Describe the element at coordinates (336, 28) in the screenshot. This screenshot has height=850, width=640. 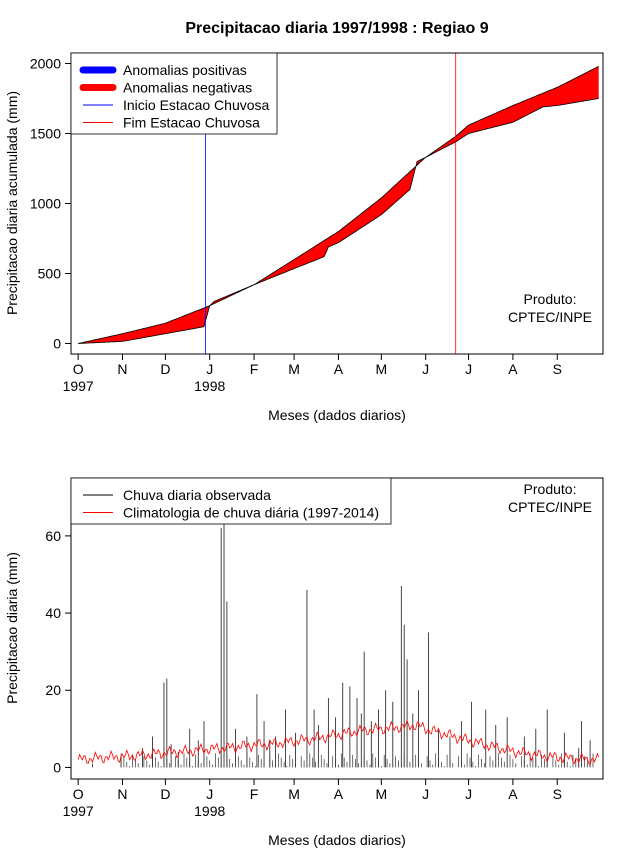
I see `chart1-title: Precipitacao diaria 1997/1998 : Regiao 9` at that location.